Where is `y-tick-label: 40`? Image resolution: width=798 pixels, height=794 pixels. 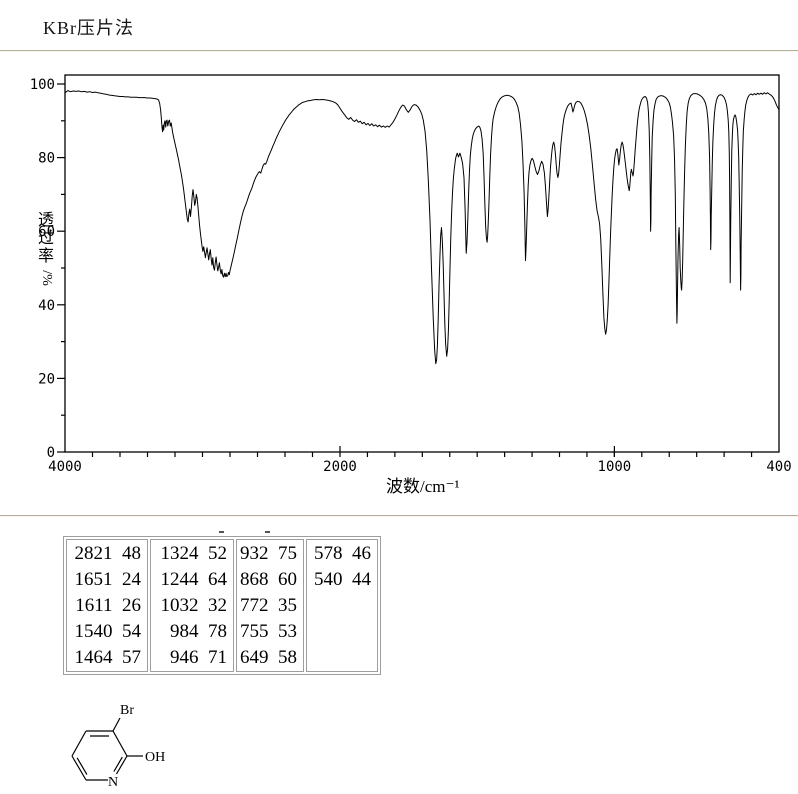
y-tick-label: 40 is located at coordinates (46, 306).